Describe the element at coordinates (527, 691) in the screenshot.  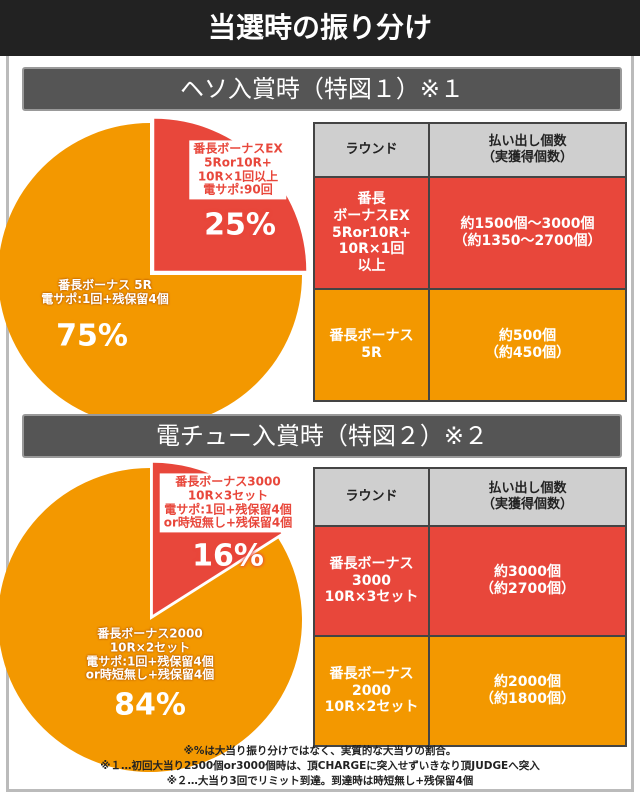
I see `payout-cell: 約2000個 （約1800個）` at that location.